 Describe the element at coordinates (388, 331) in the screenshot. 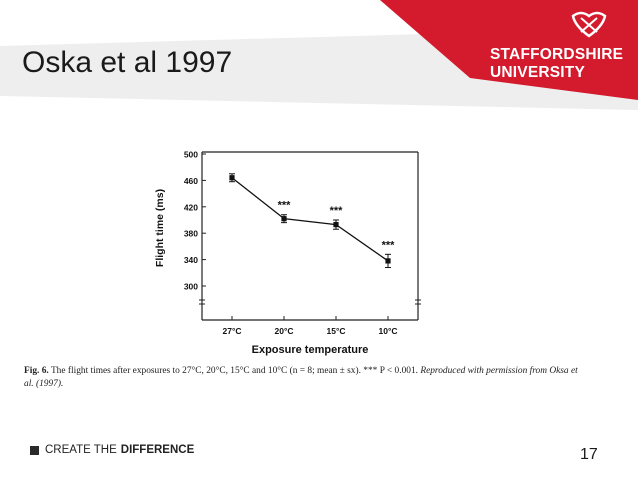

I see `x-tick-label-3: 10°C` at that location.